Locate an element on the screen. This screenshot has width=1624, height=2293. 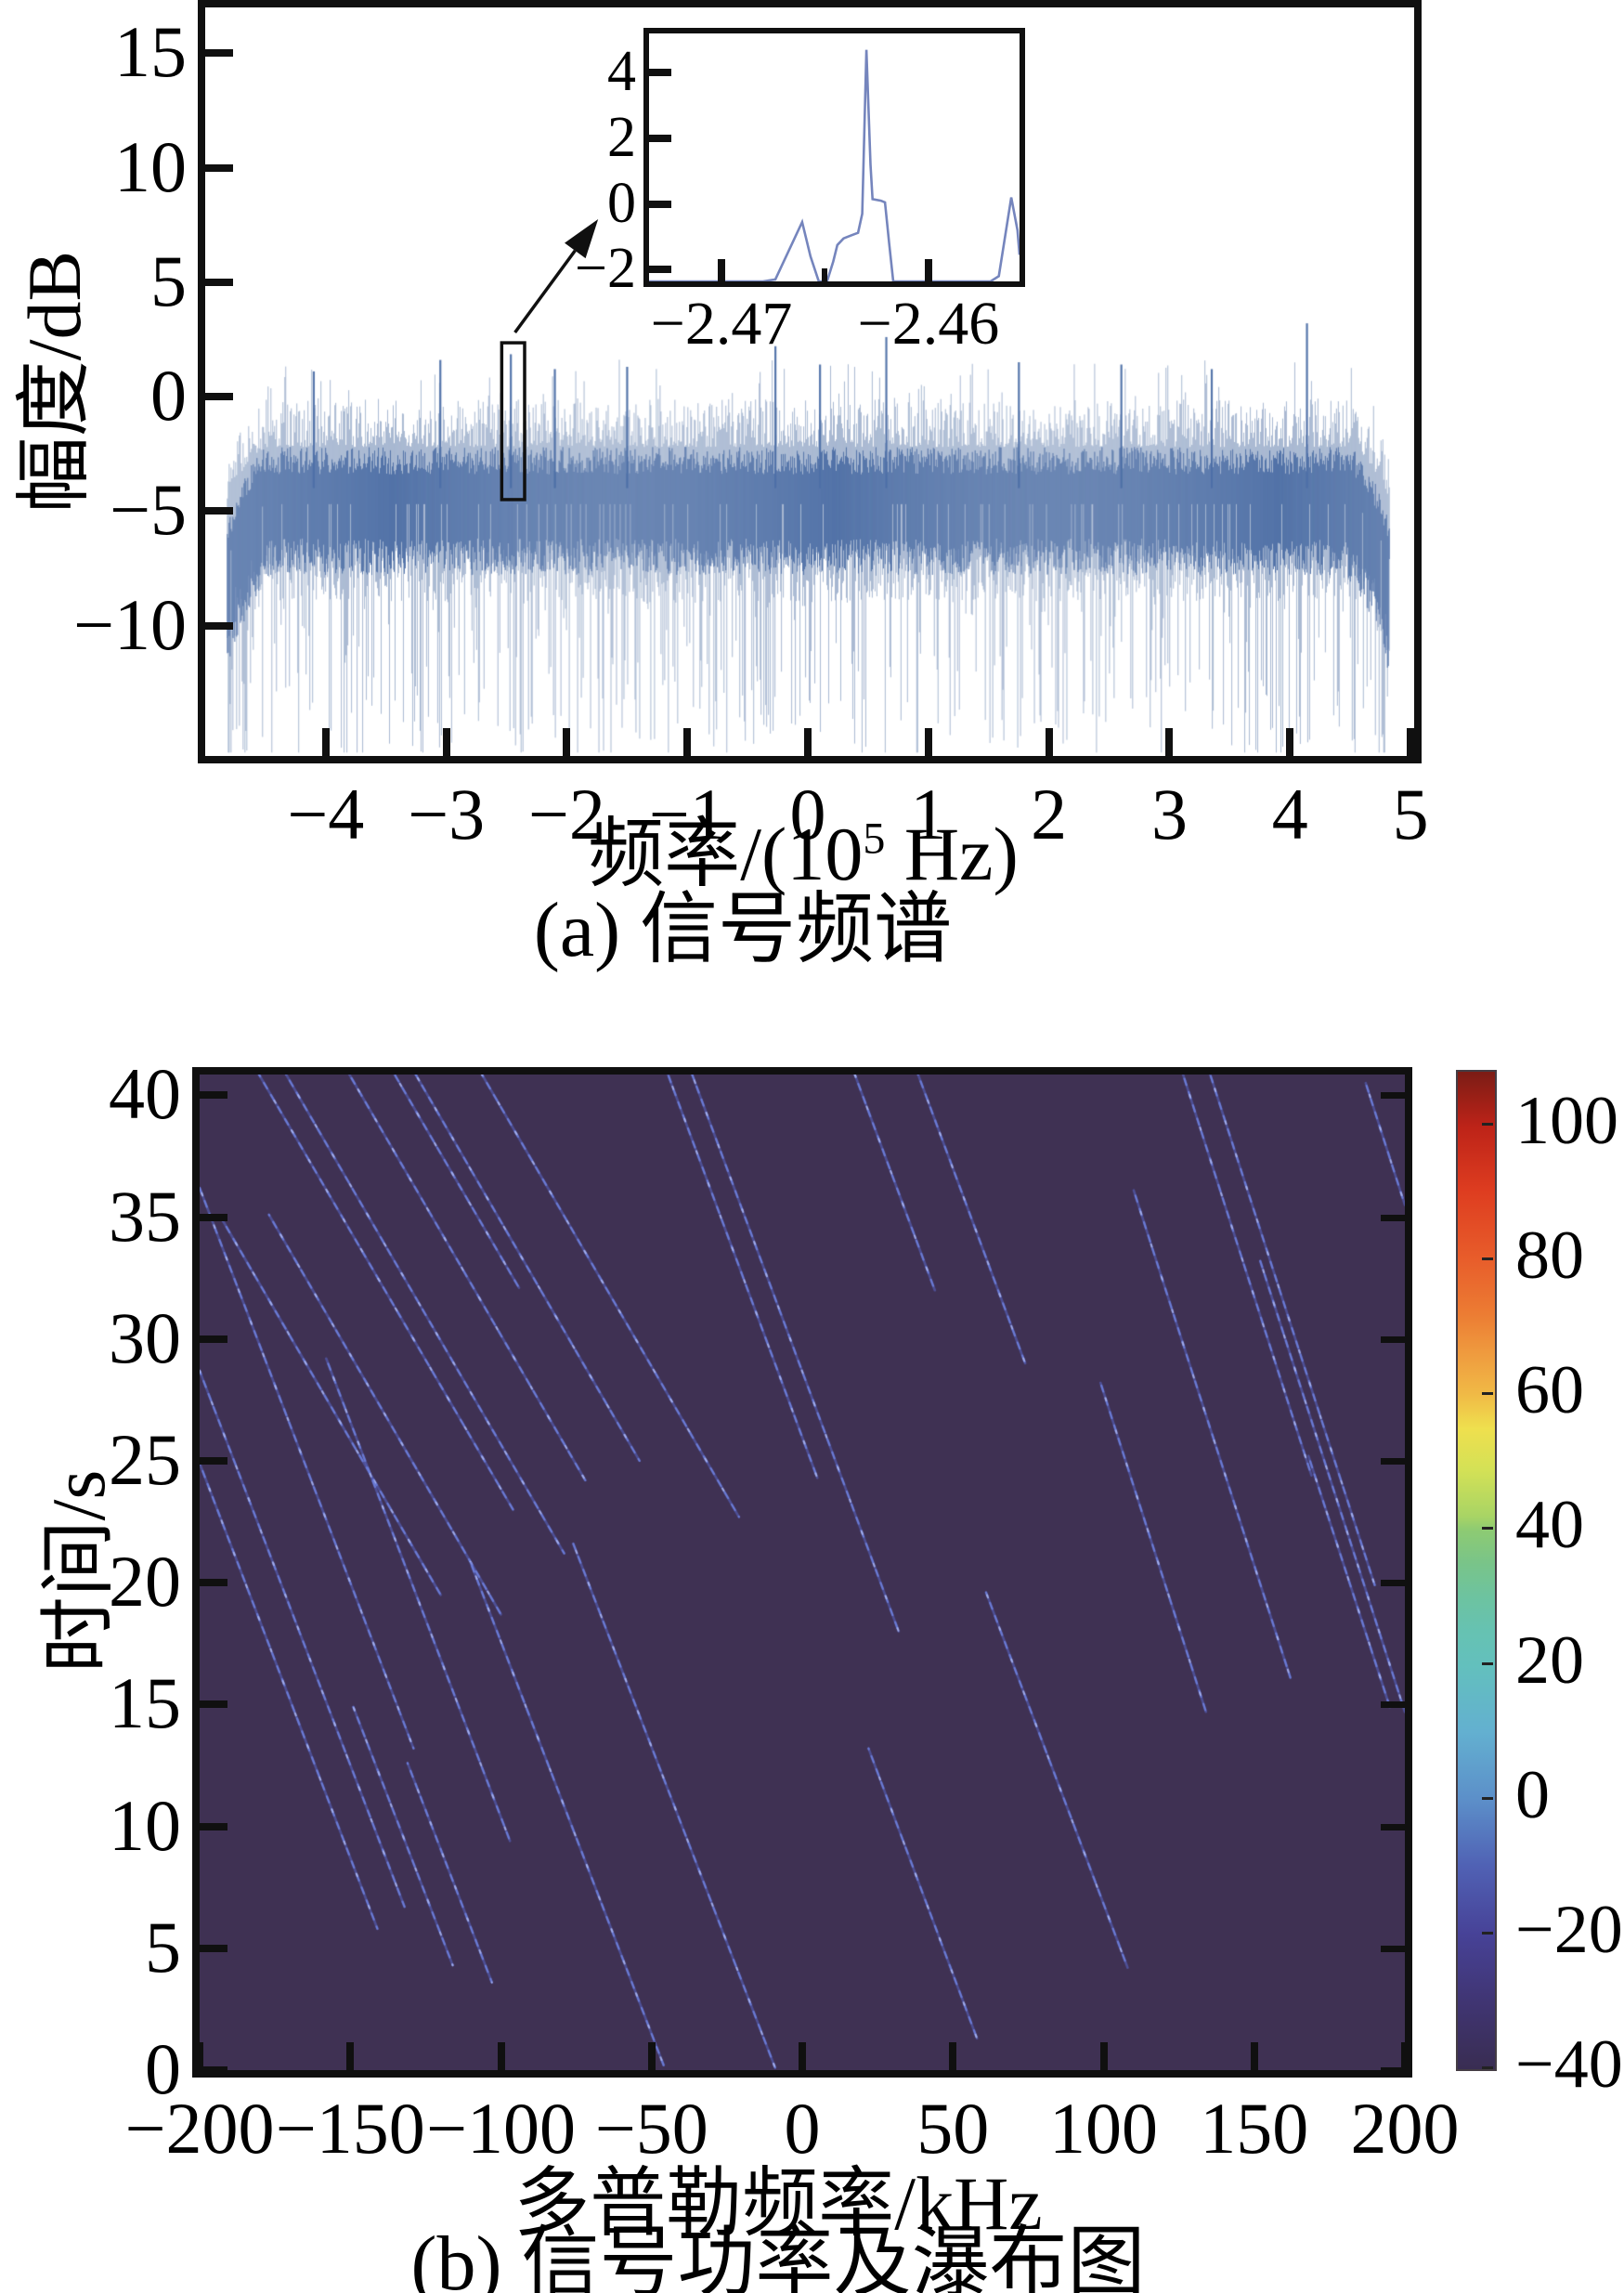
waterfall-x-tick-label: 100 is located at coordinates (1103, 2128).